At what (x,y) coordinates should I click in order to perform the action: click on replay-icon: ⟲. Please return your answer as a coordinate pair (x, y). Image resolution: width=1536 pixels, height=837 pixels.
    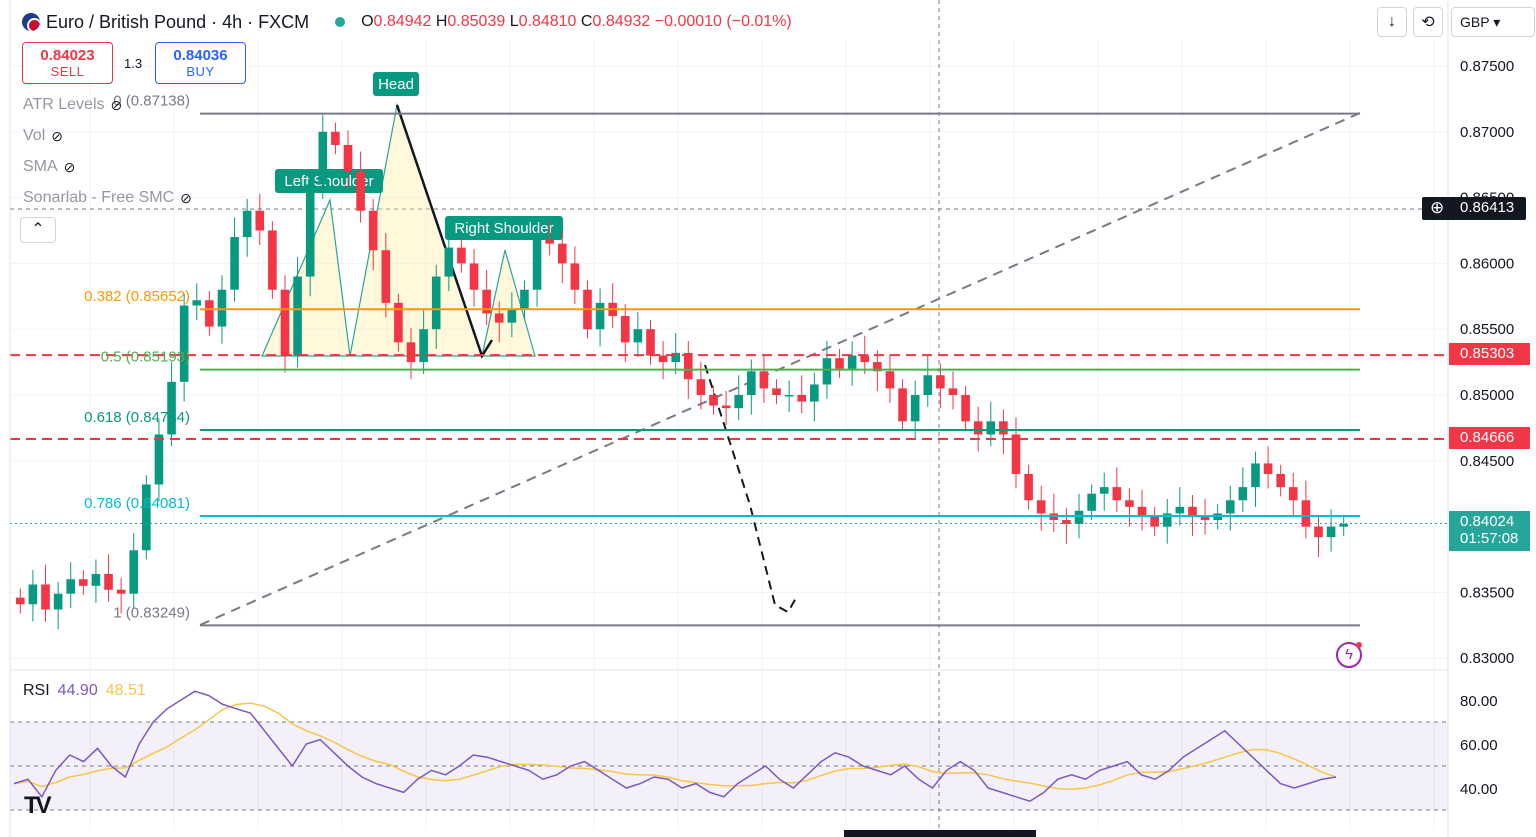
    Looking at the image, I should click on (1428, 22).